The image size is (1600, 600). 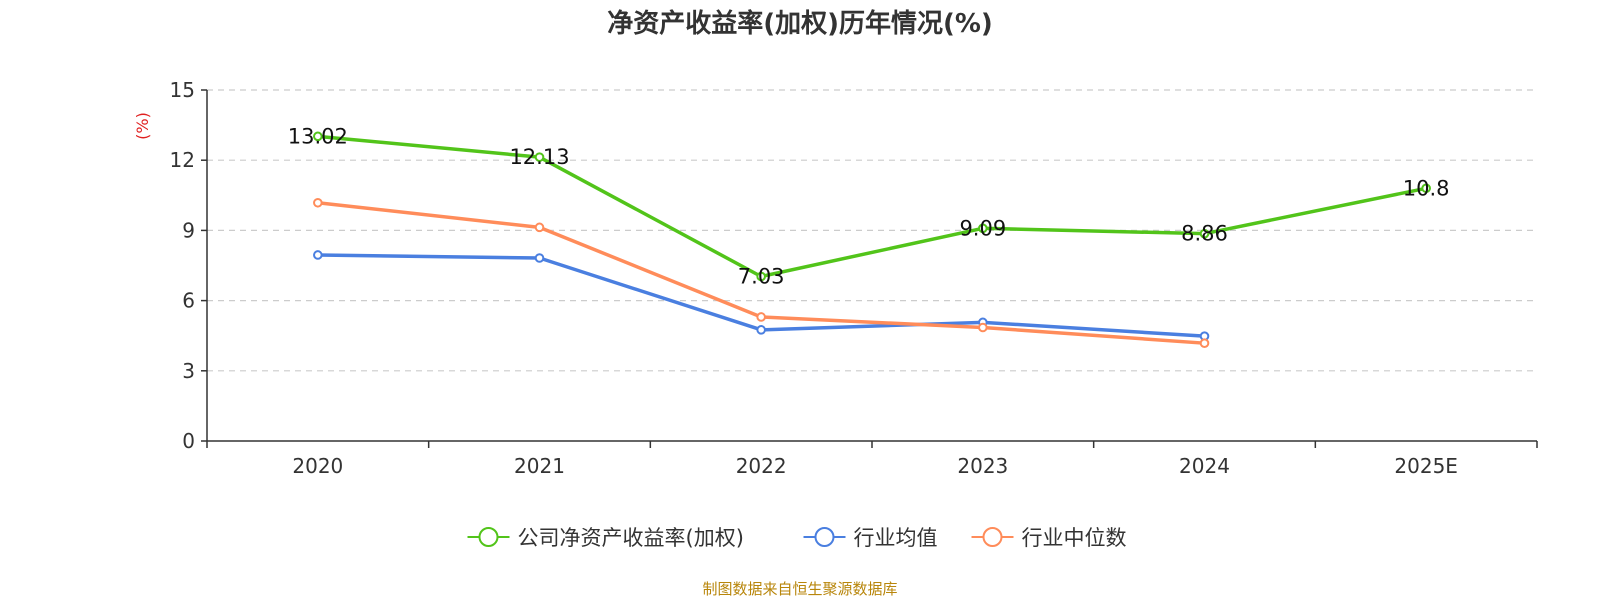 I want to click on data-label: 13.02, so click(x=318, y=136).